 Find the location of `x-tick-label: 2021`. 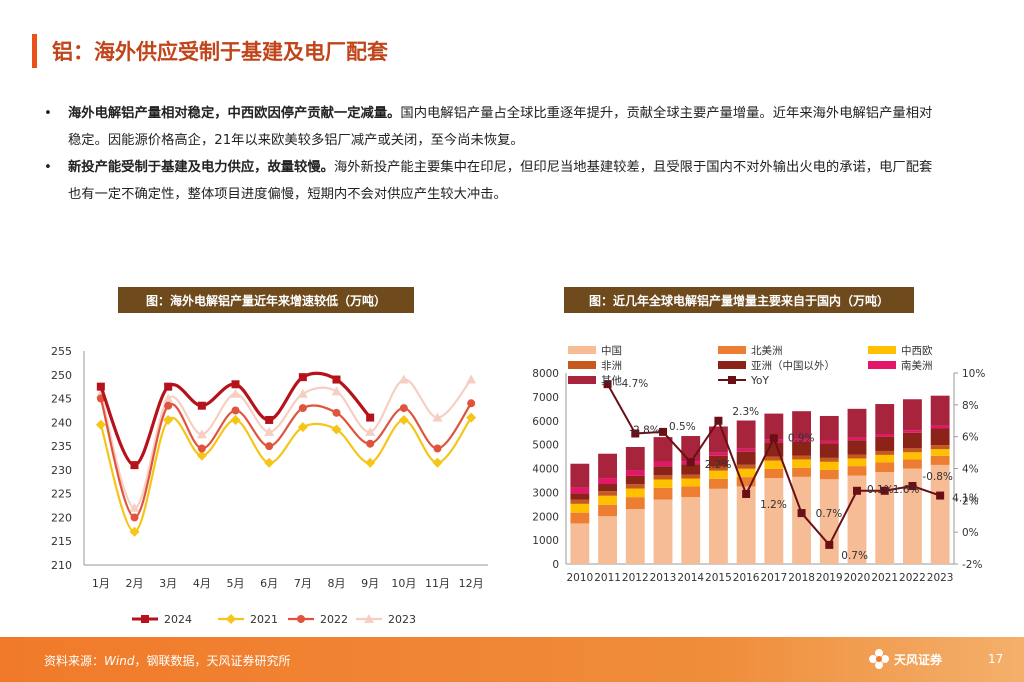

x-tick-label: 2021 is located at coordinates (884, 578).